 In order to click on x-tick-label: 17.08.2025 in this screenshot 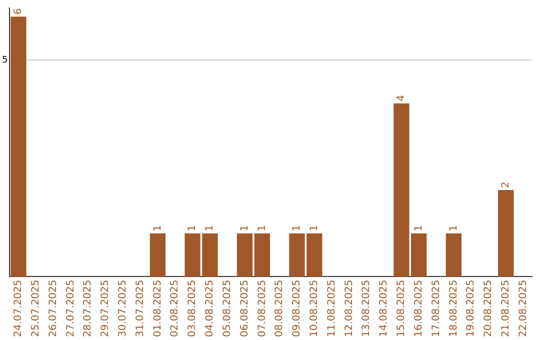, I will do `click(436, 309)`.